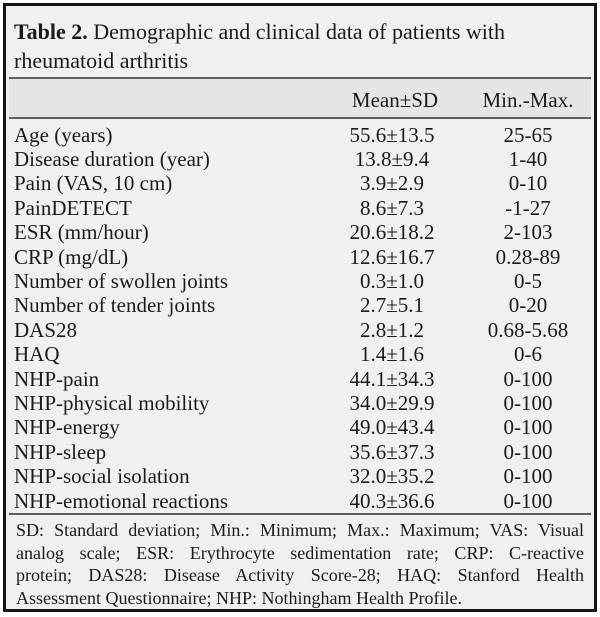  I want to click on row-min-max: 0.68-5.68, so click(528, 329).